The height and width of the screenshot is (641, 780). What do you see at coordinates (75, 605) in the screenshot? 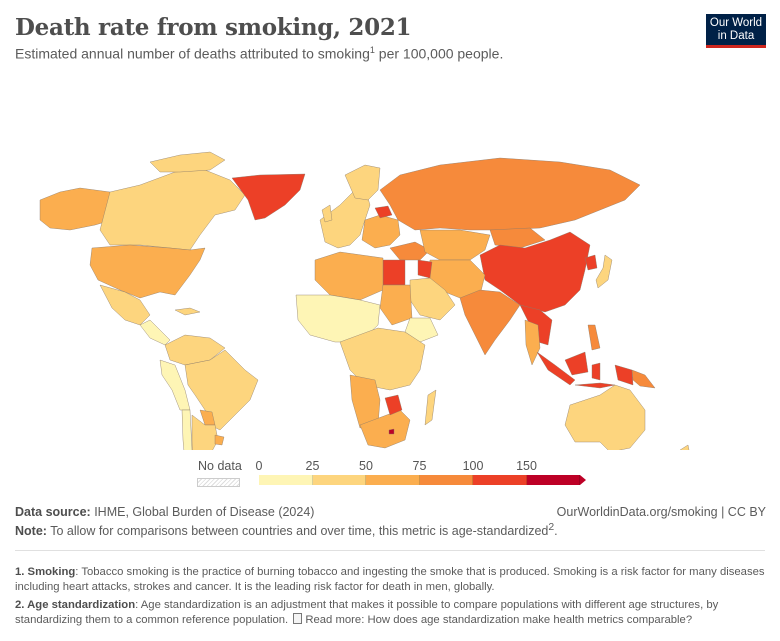
I see `footnote-2-label: 2. Age standardization` at bounding box center [75, 605].